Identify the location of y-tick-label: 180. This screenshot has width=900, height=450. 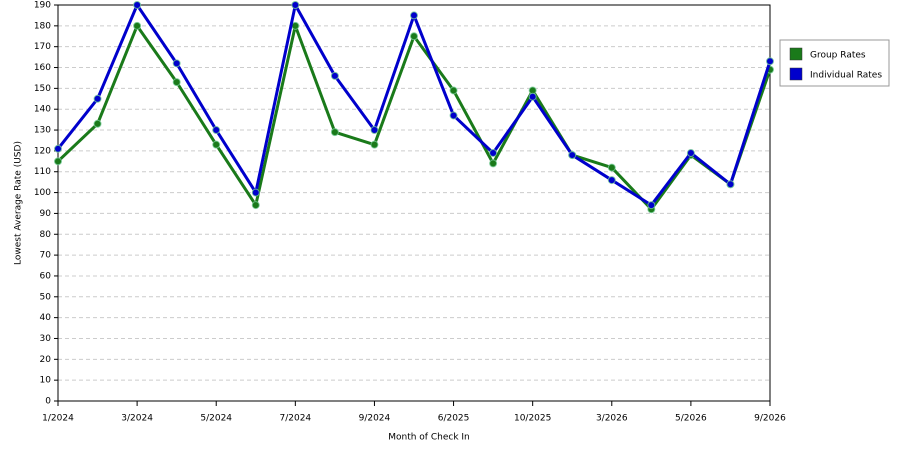
(42, 26).